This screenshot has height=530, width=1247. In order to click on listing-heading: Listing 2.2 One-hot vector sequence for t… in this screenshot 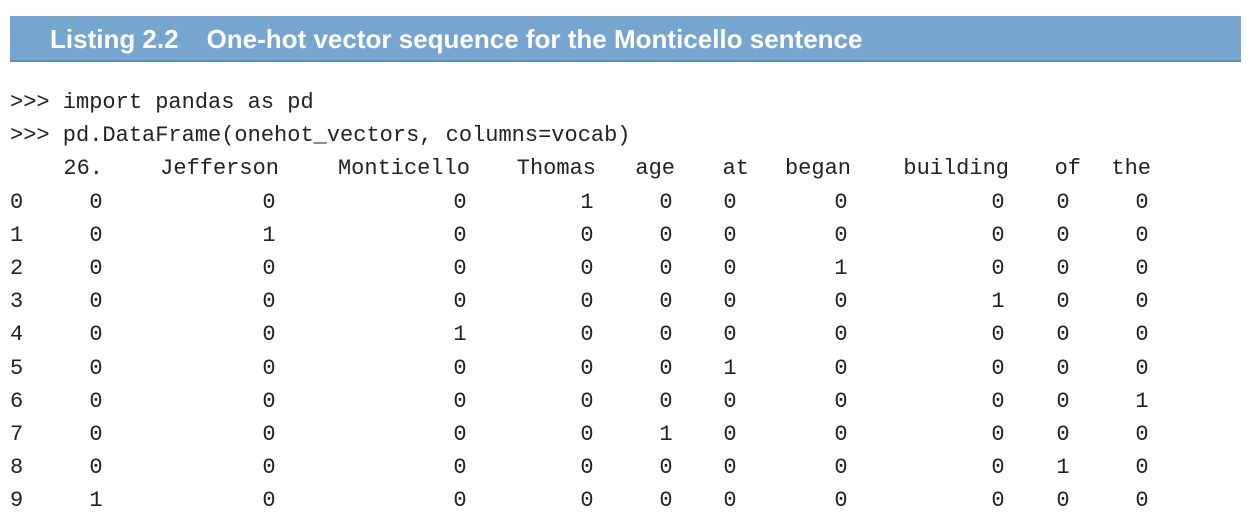, I will do `click(456, 39)`.